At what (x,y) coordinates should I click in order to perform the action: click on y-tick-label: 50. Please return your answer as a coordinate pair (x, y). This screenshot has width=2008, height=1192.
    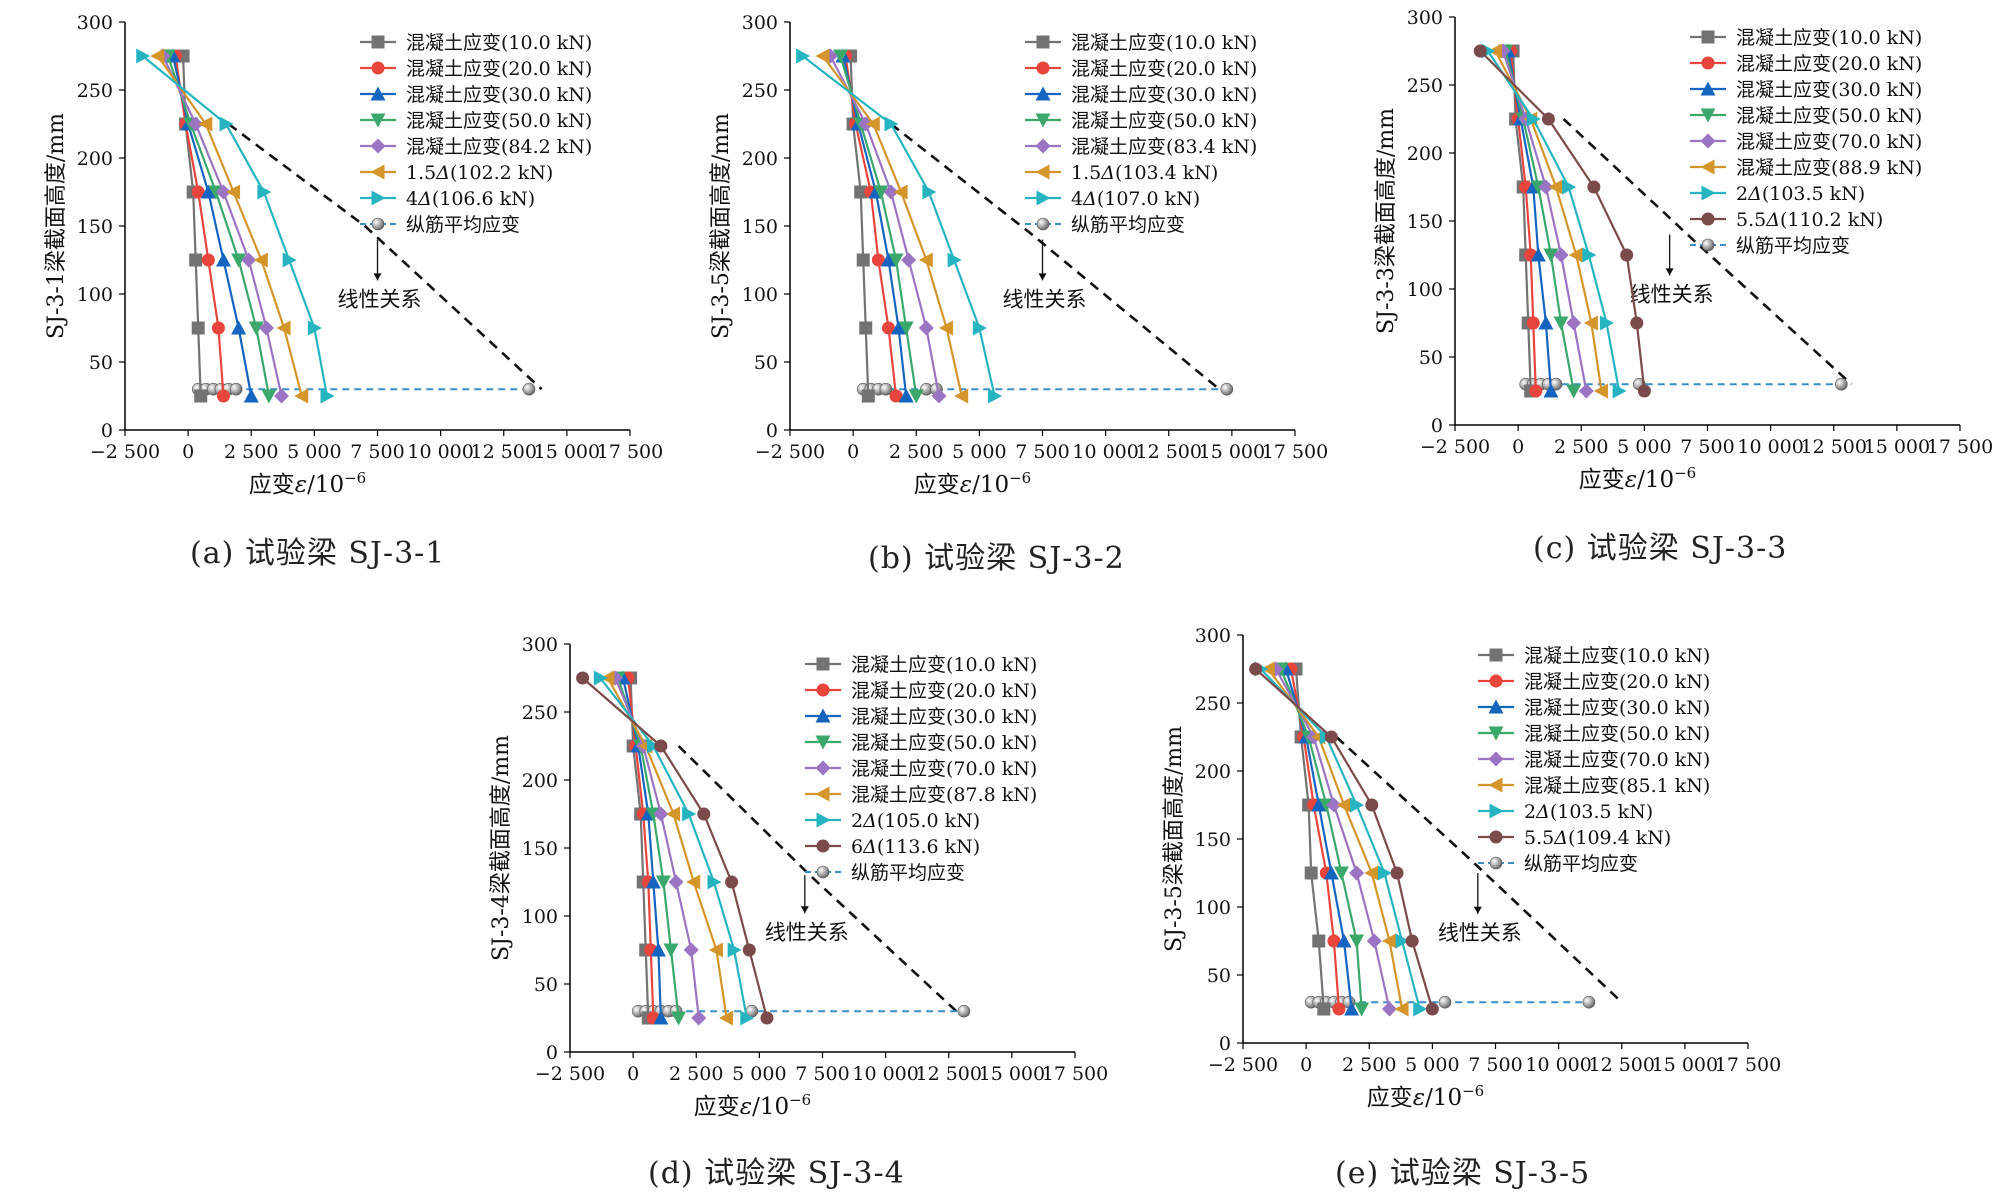
    Looking at the image, I should click on (1219, 976).